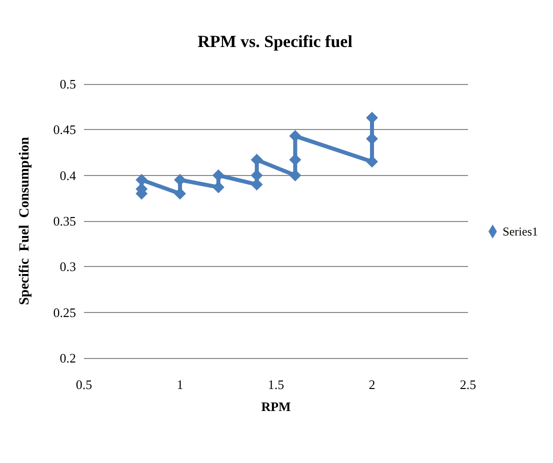 The height and width of the screenshot is (463, 553). Describe the element at coordinates (276, 384) in the screenshot. I see `x-tick-label: 1.5` at that location.